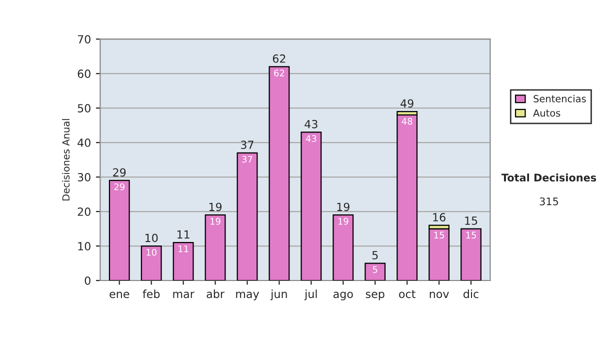 This screenshot has height=340, width=600. I want to click on data-label: 48, so click(407, 121).